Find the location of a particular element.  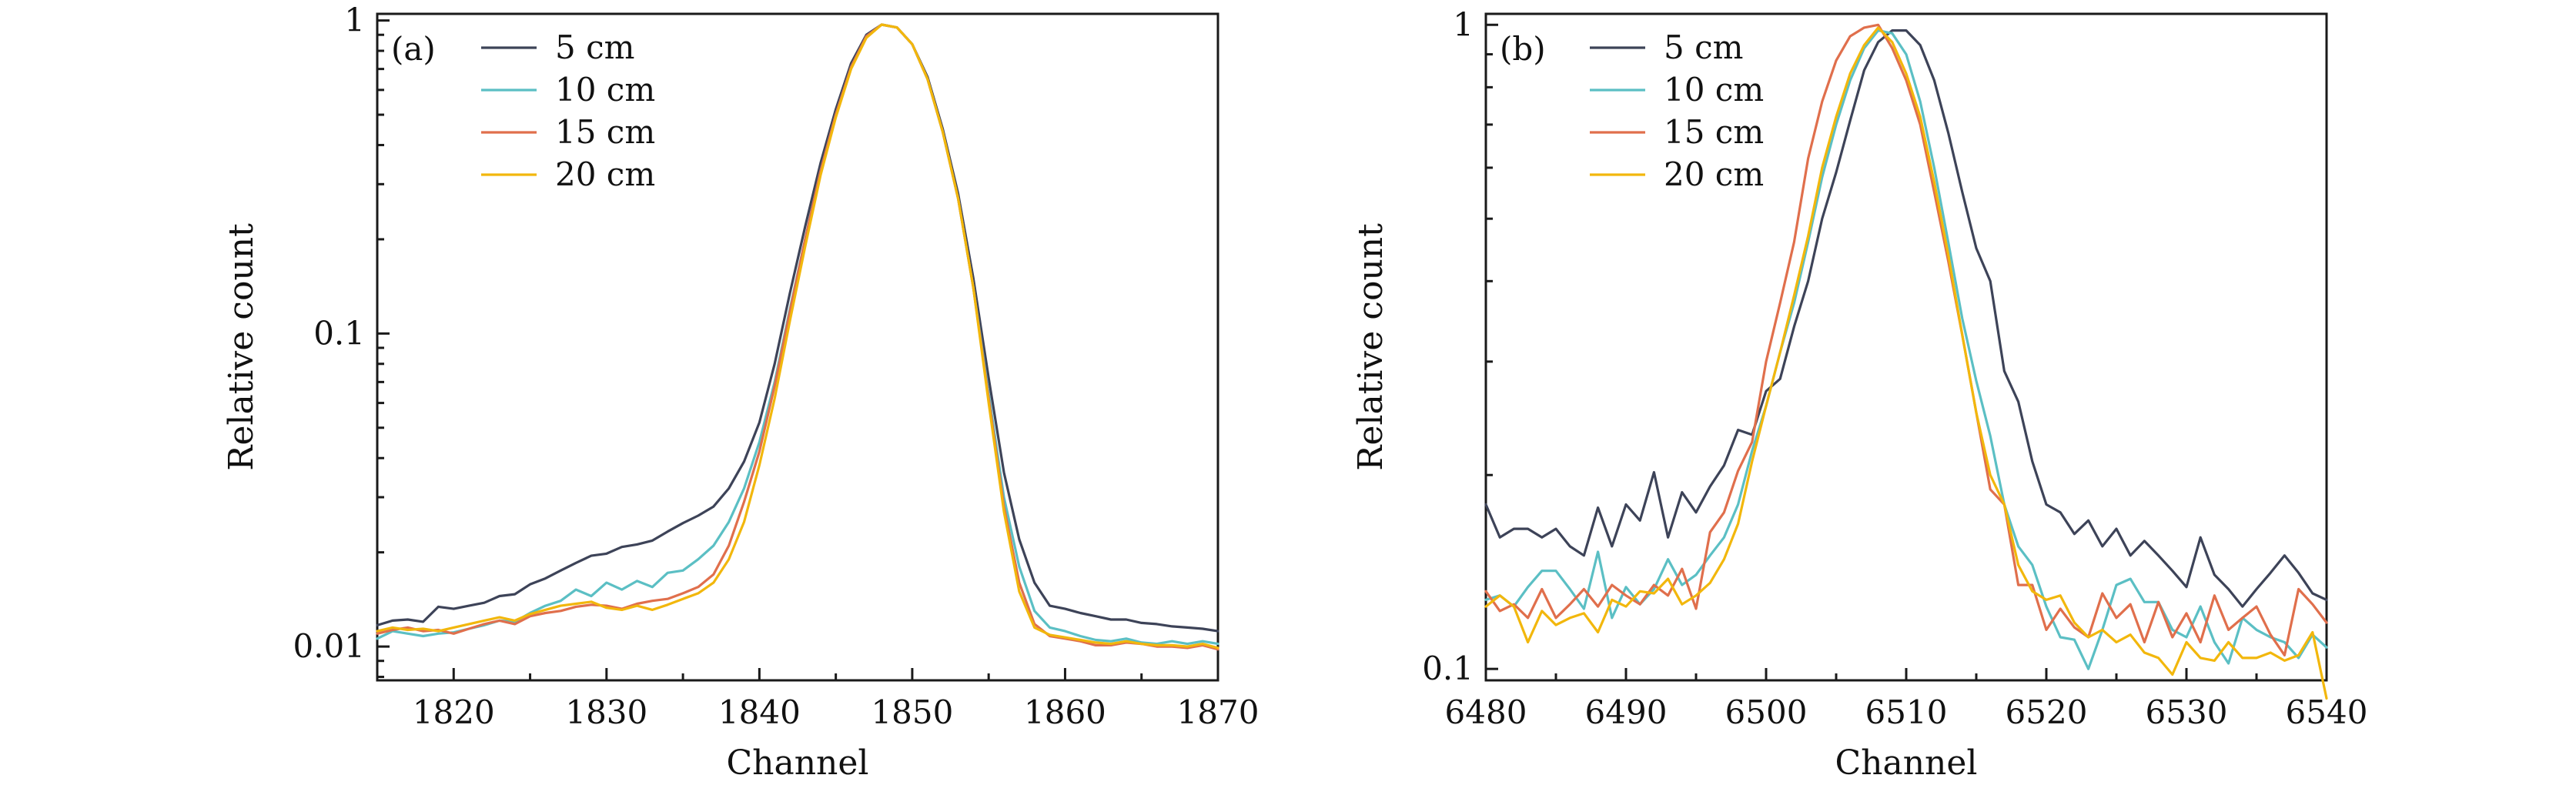

panel-b-legend-label: 10 cm is located at coordinates (1714, 90).